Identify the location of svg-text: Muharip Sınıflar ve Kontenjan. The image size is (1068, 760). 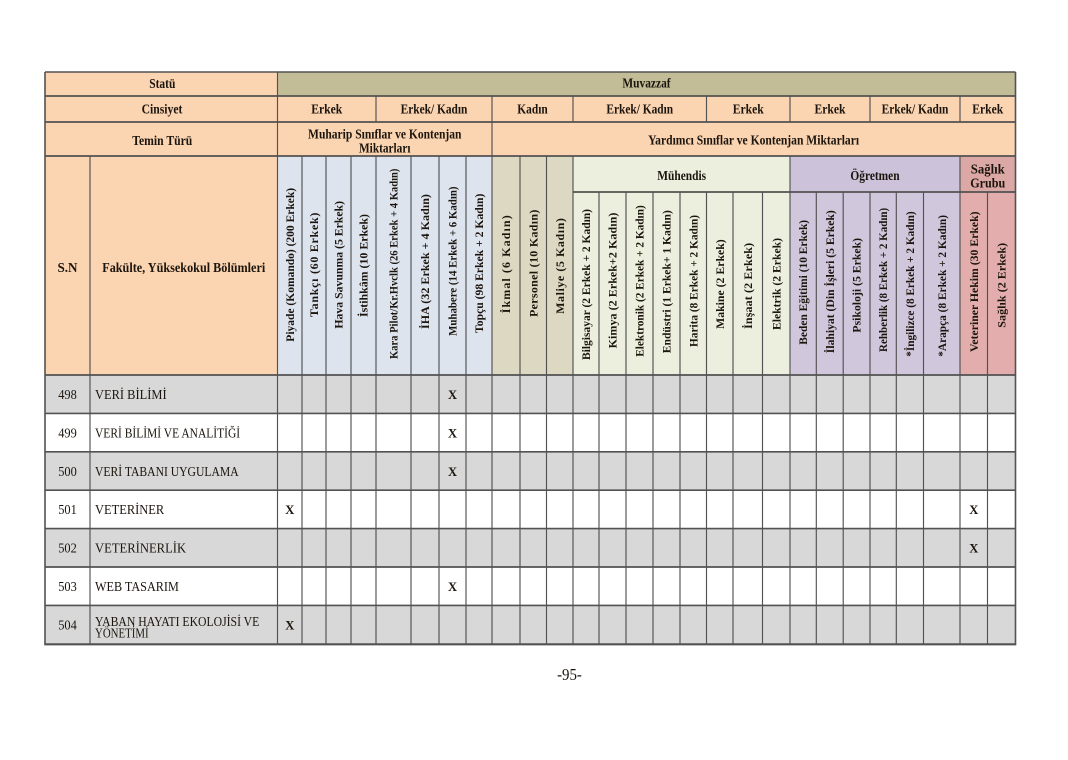
(385, 134).